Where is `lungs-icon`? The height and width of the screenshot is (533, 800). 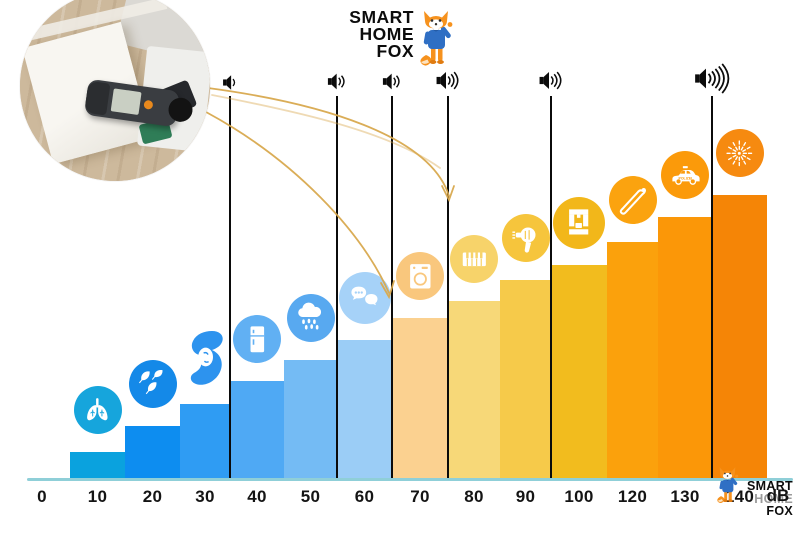
lungs-icon is located at coordinates (97, 410).